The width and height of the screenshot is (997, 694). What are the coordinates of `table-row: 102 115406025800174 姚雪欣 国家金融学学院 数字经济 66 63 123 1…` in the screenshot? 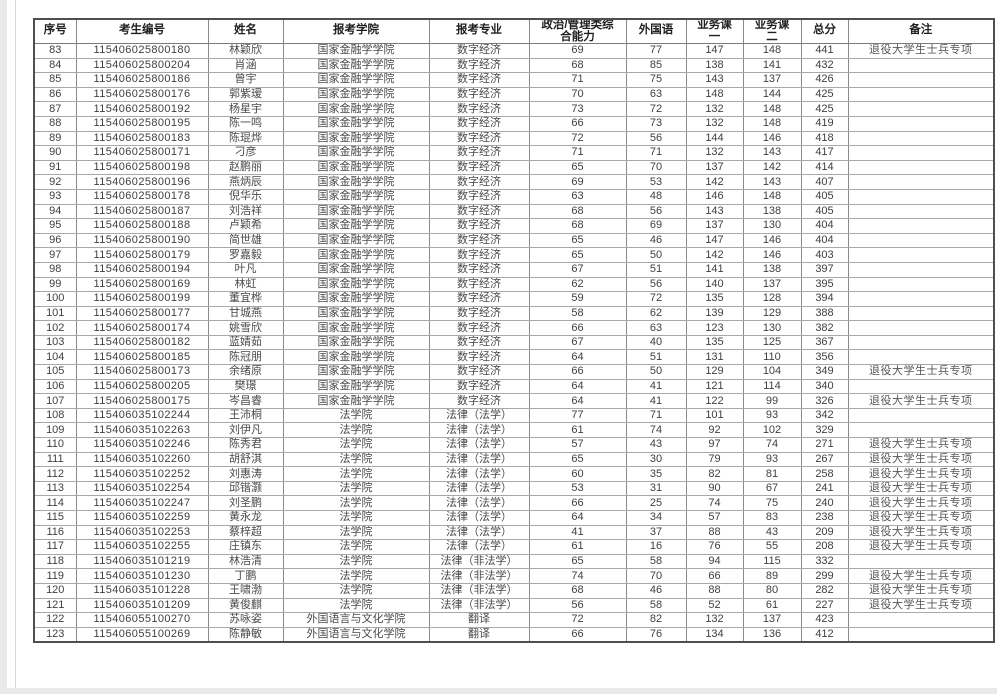 It's located at (514, 328).